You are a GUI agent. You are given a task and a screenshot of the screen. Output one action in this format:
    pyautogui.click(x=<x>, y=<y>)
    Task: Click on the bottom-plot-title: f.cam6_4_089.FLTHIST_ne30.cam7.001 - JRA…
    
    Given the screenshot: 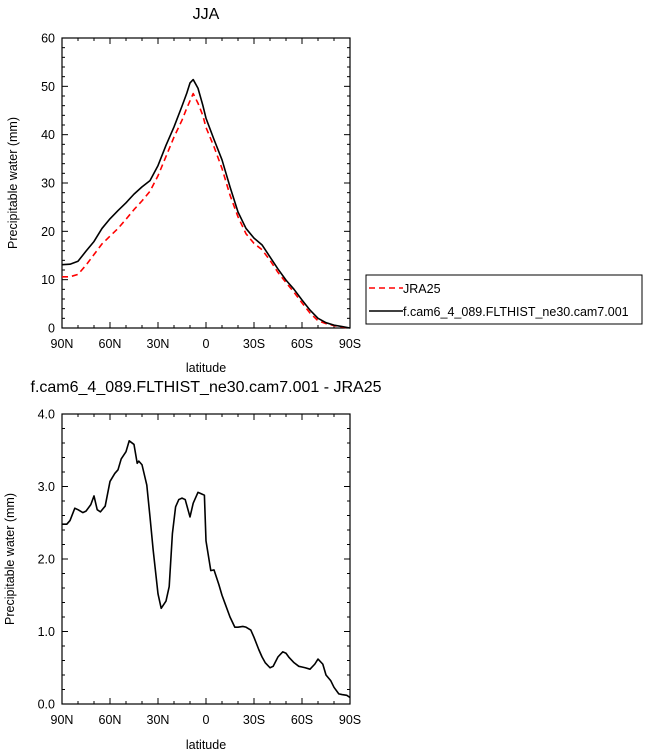 What is the action you would take?
    pyautogui.click(x=206, y=387)
    